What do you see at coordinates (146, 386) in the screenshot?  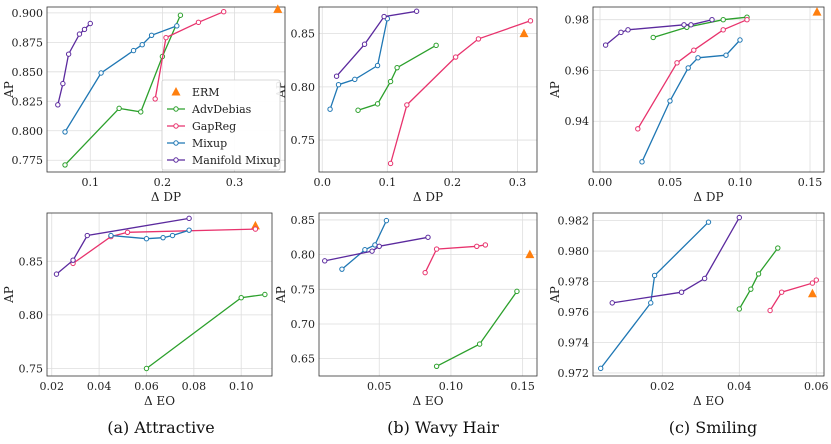 I see `x-tick-label: 0.06` at bounding box center [146, 386].